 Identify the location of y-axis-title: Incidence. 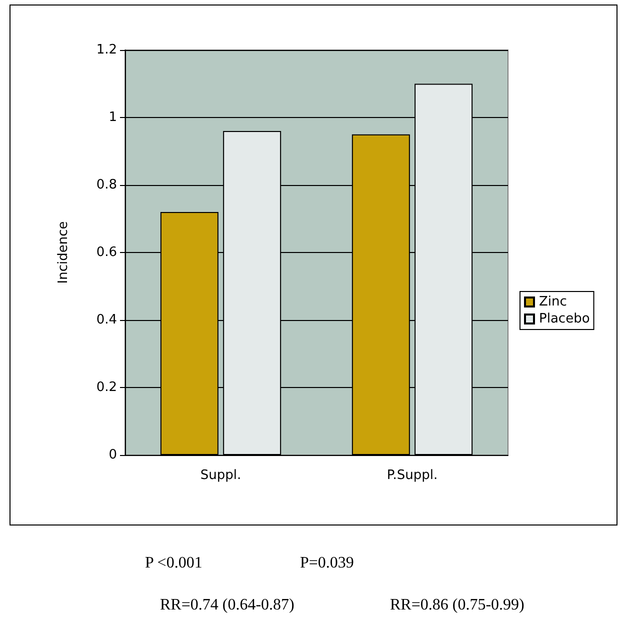
(63, 252).